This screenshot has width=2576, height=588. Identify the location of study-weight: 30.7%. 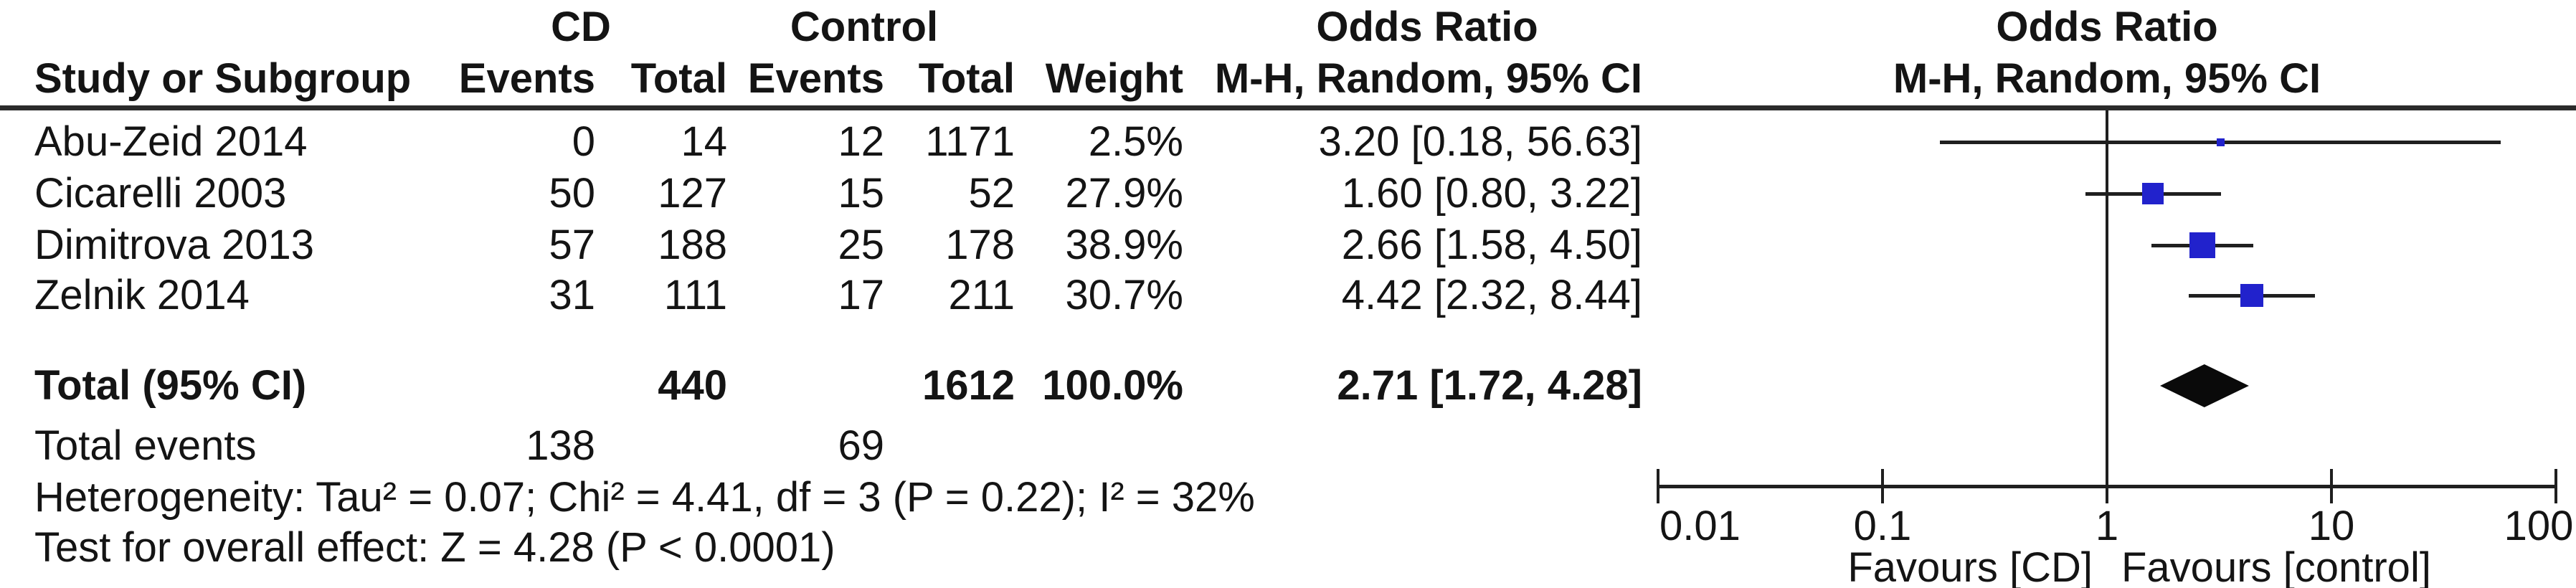
(1124, 295).